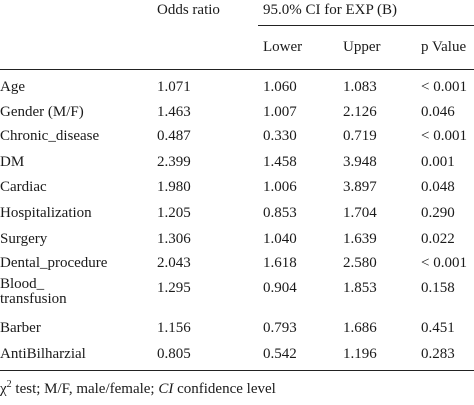 This screenshot has width=474, height=405. I want to click on row-ci-upper: 3.897, so click(360, 187).